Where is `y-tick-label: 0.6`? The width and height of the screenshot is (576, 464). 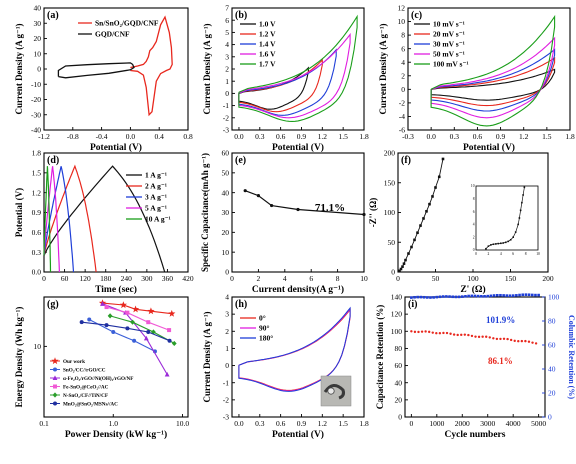
y-tick-label: 0.6 is located at coordinates (37, 232).